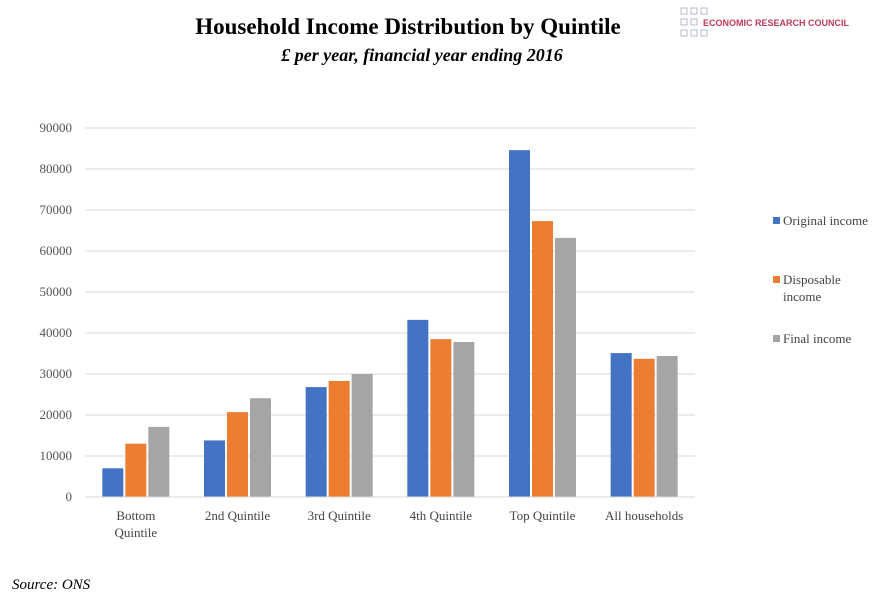 This screenshot has height=600, width=878. I want to click on y-tick-label: 0, so click(69, 496).